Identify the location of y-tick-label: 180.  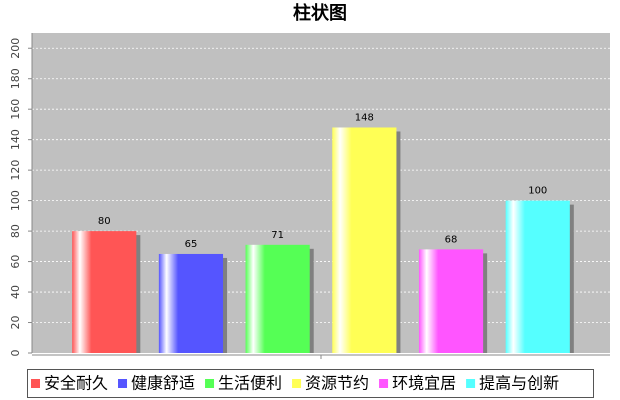
(15, 78).